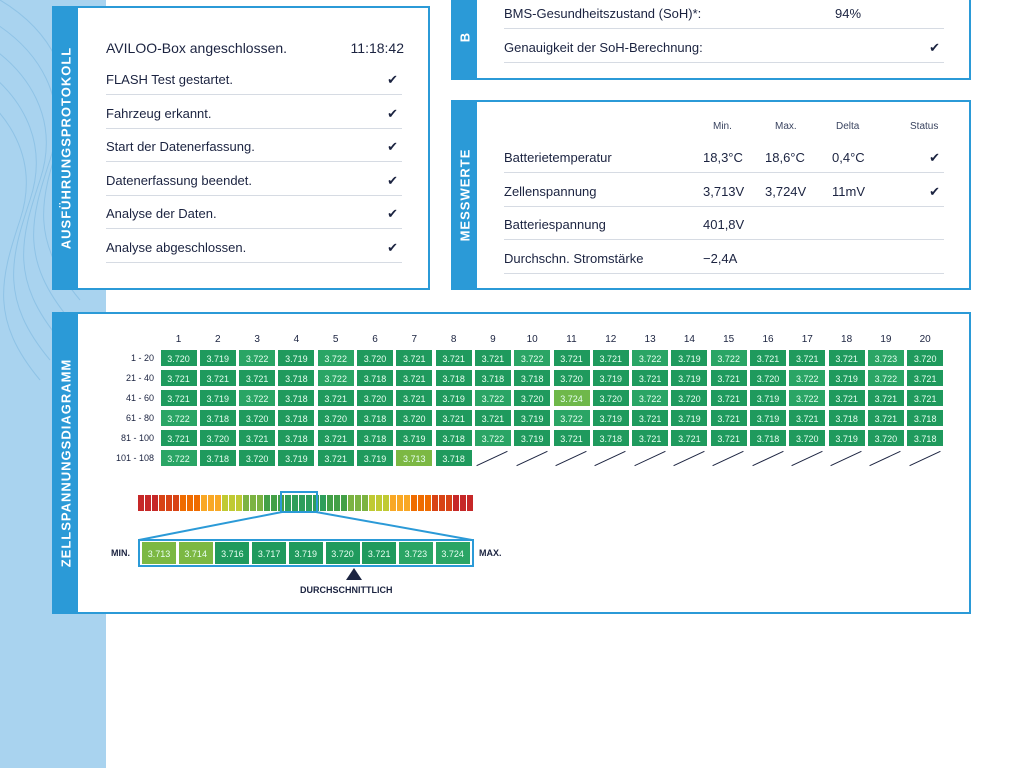 This screenshot has height=768, width=1024. I want to click on contour-lines-decor, so click(40, 190).